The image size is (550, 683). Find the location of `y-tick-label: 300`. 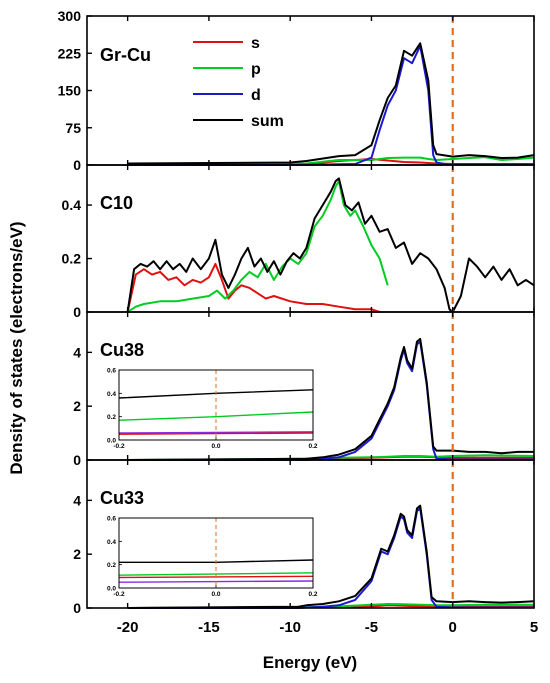

y-tick-label: 300 is located at coordinates (70, 16).